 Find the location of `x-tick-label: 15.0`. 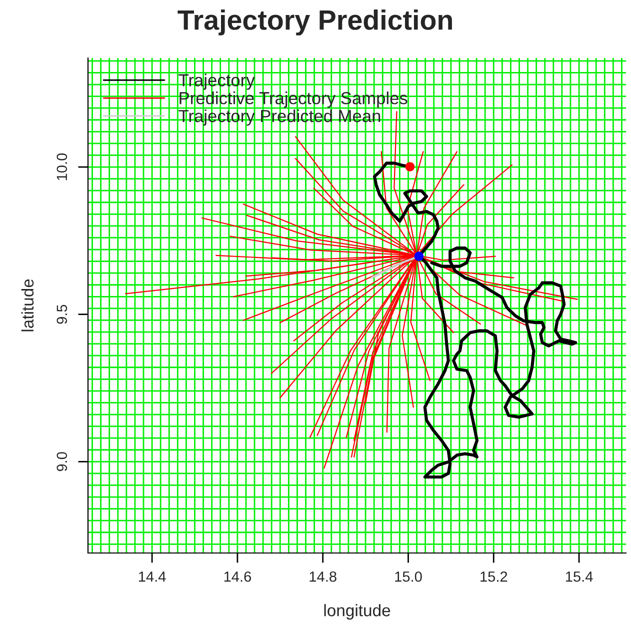

x-tick-label: 15.0 is located at coordinates (408, 576).